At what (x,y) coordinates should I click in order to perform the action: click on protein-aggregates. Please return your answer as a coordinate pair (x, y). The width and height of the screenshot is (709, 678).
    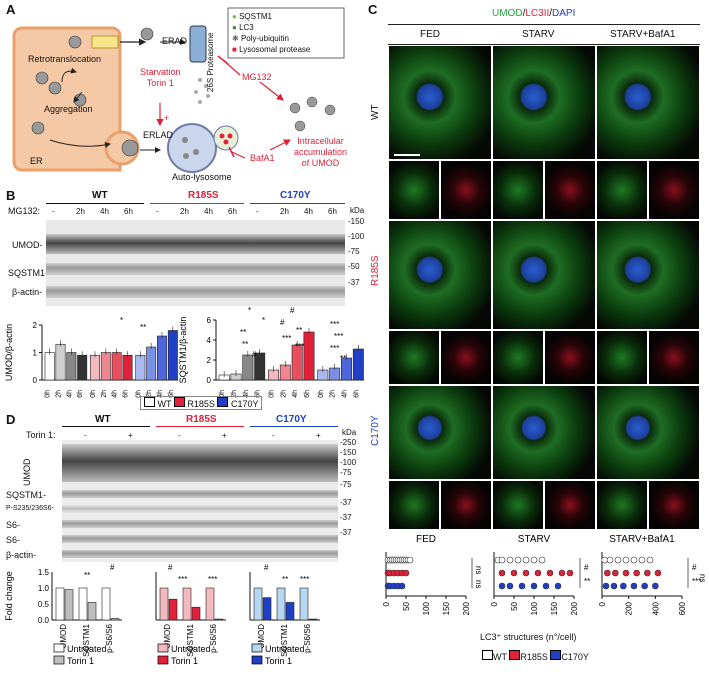
    Looking at the image, I should click on (92, 92).